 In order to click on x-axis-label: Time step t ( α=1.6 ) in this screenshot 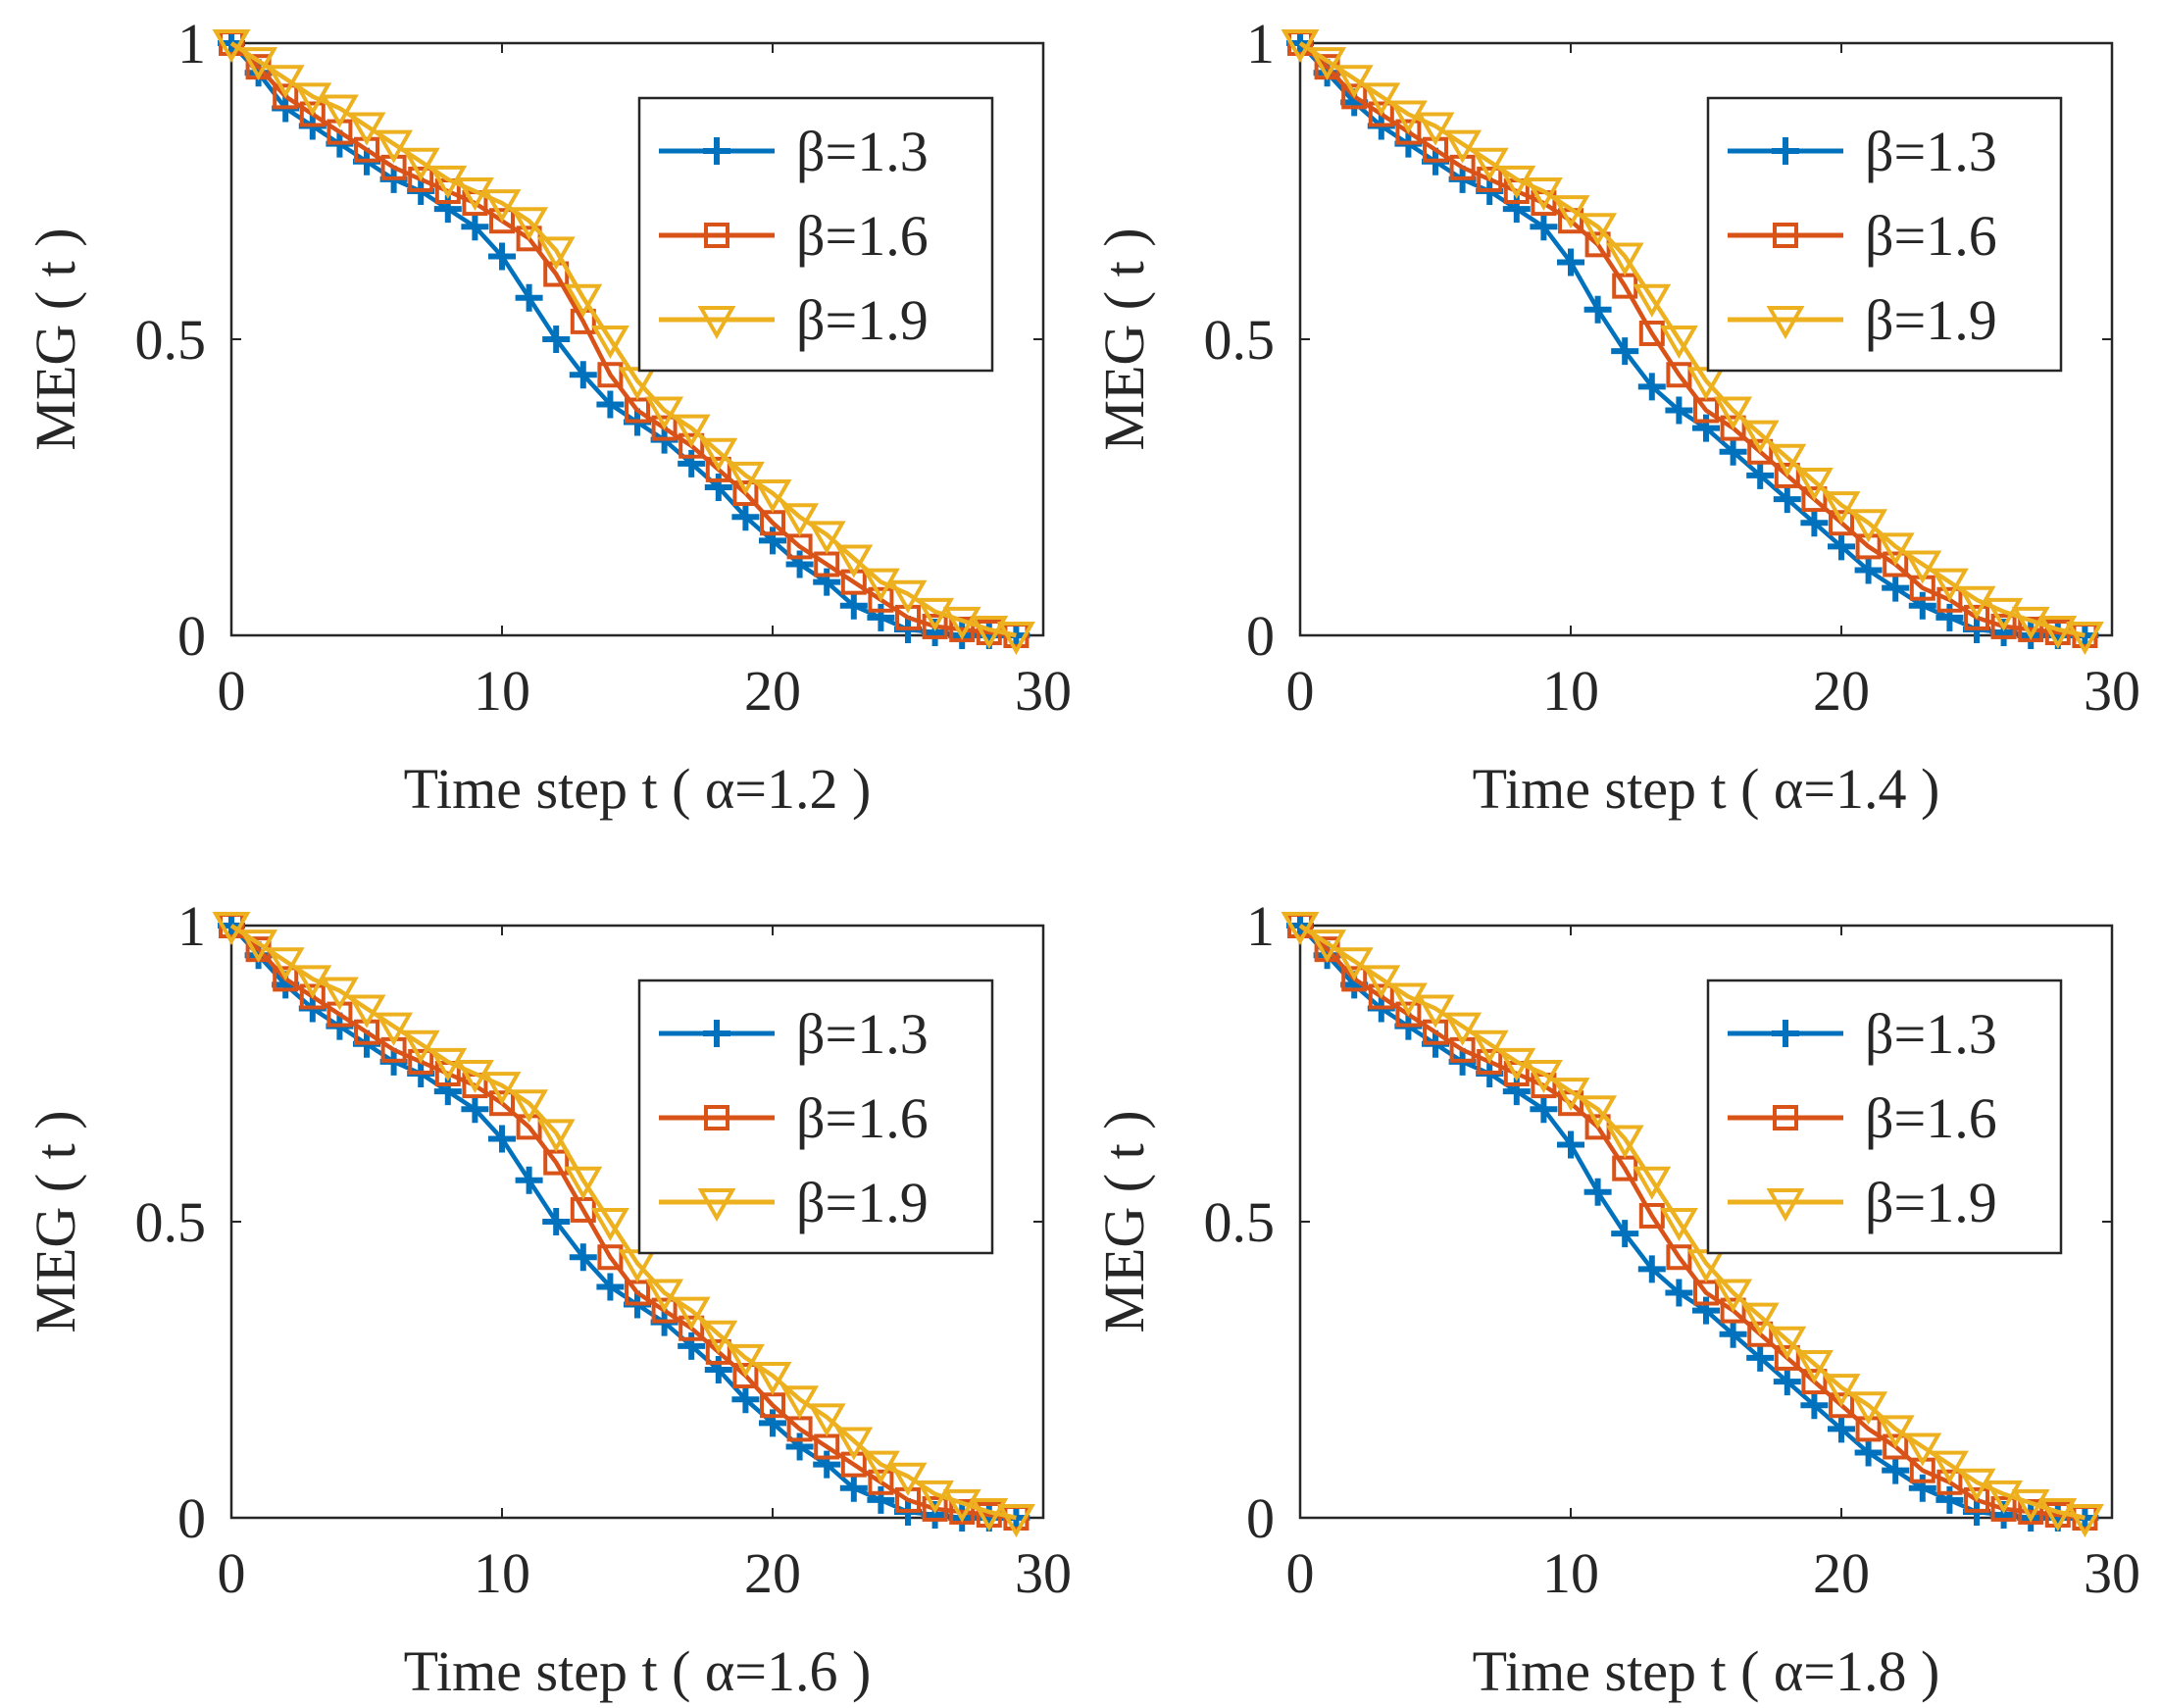, I will do `click(638, 1671)`.